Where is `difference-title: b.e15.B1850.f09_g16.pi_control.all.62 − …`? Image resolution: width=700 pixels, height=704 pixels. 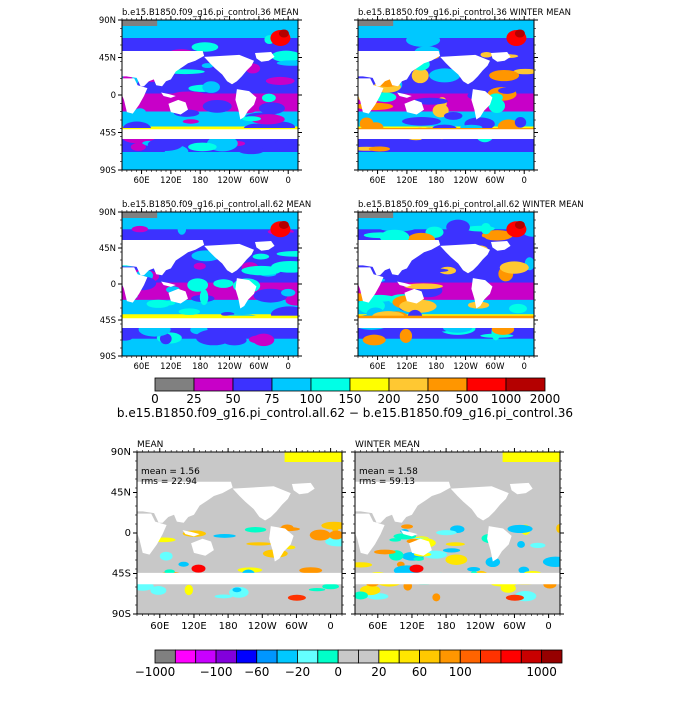
difference-title: b.e15.B1850.f09_g16.pi_control.all.62 − … is located at coordinates (345, 413).